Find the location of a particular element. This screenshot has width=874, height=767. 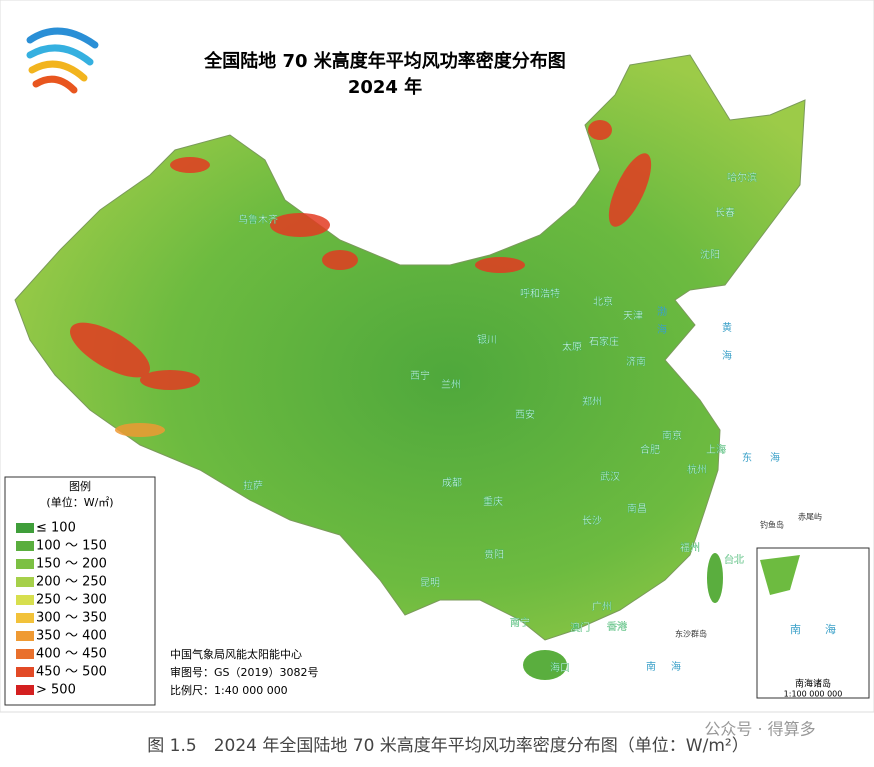

city-label: 昆明 is located at coordinates (430, 583).